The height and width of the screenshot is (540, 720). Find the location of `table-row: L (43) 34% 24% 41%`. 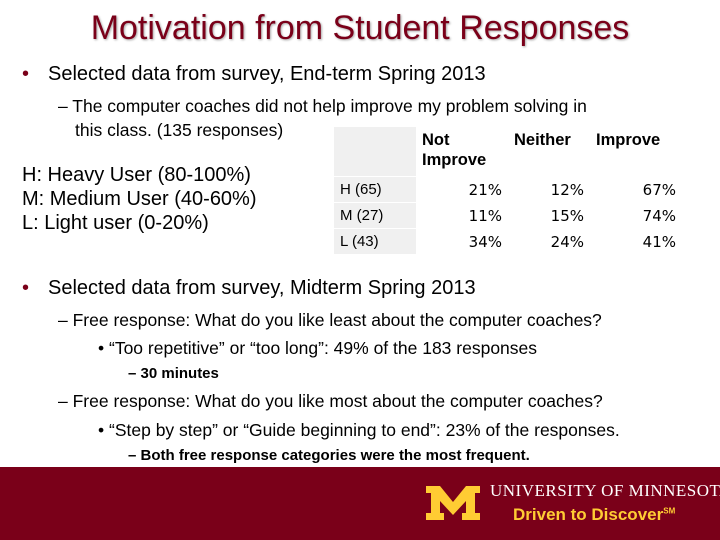

table-row: L (43) 34% 24% 41% is located at coordinates (508, 241).